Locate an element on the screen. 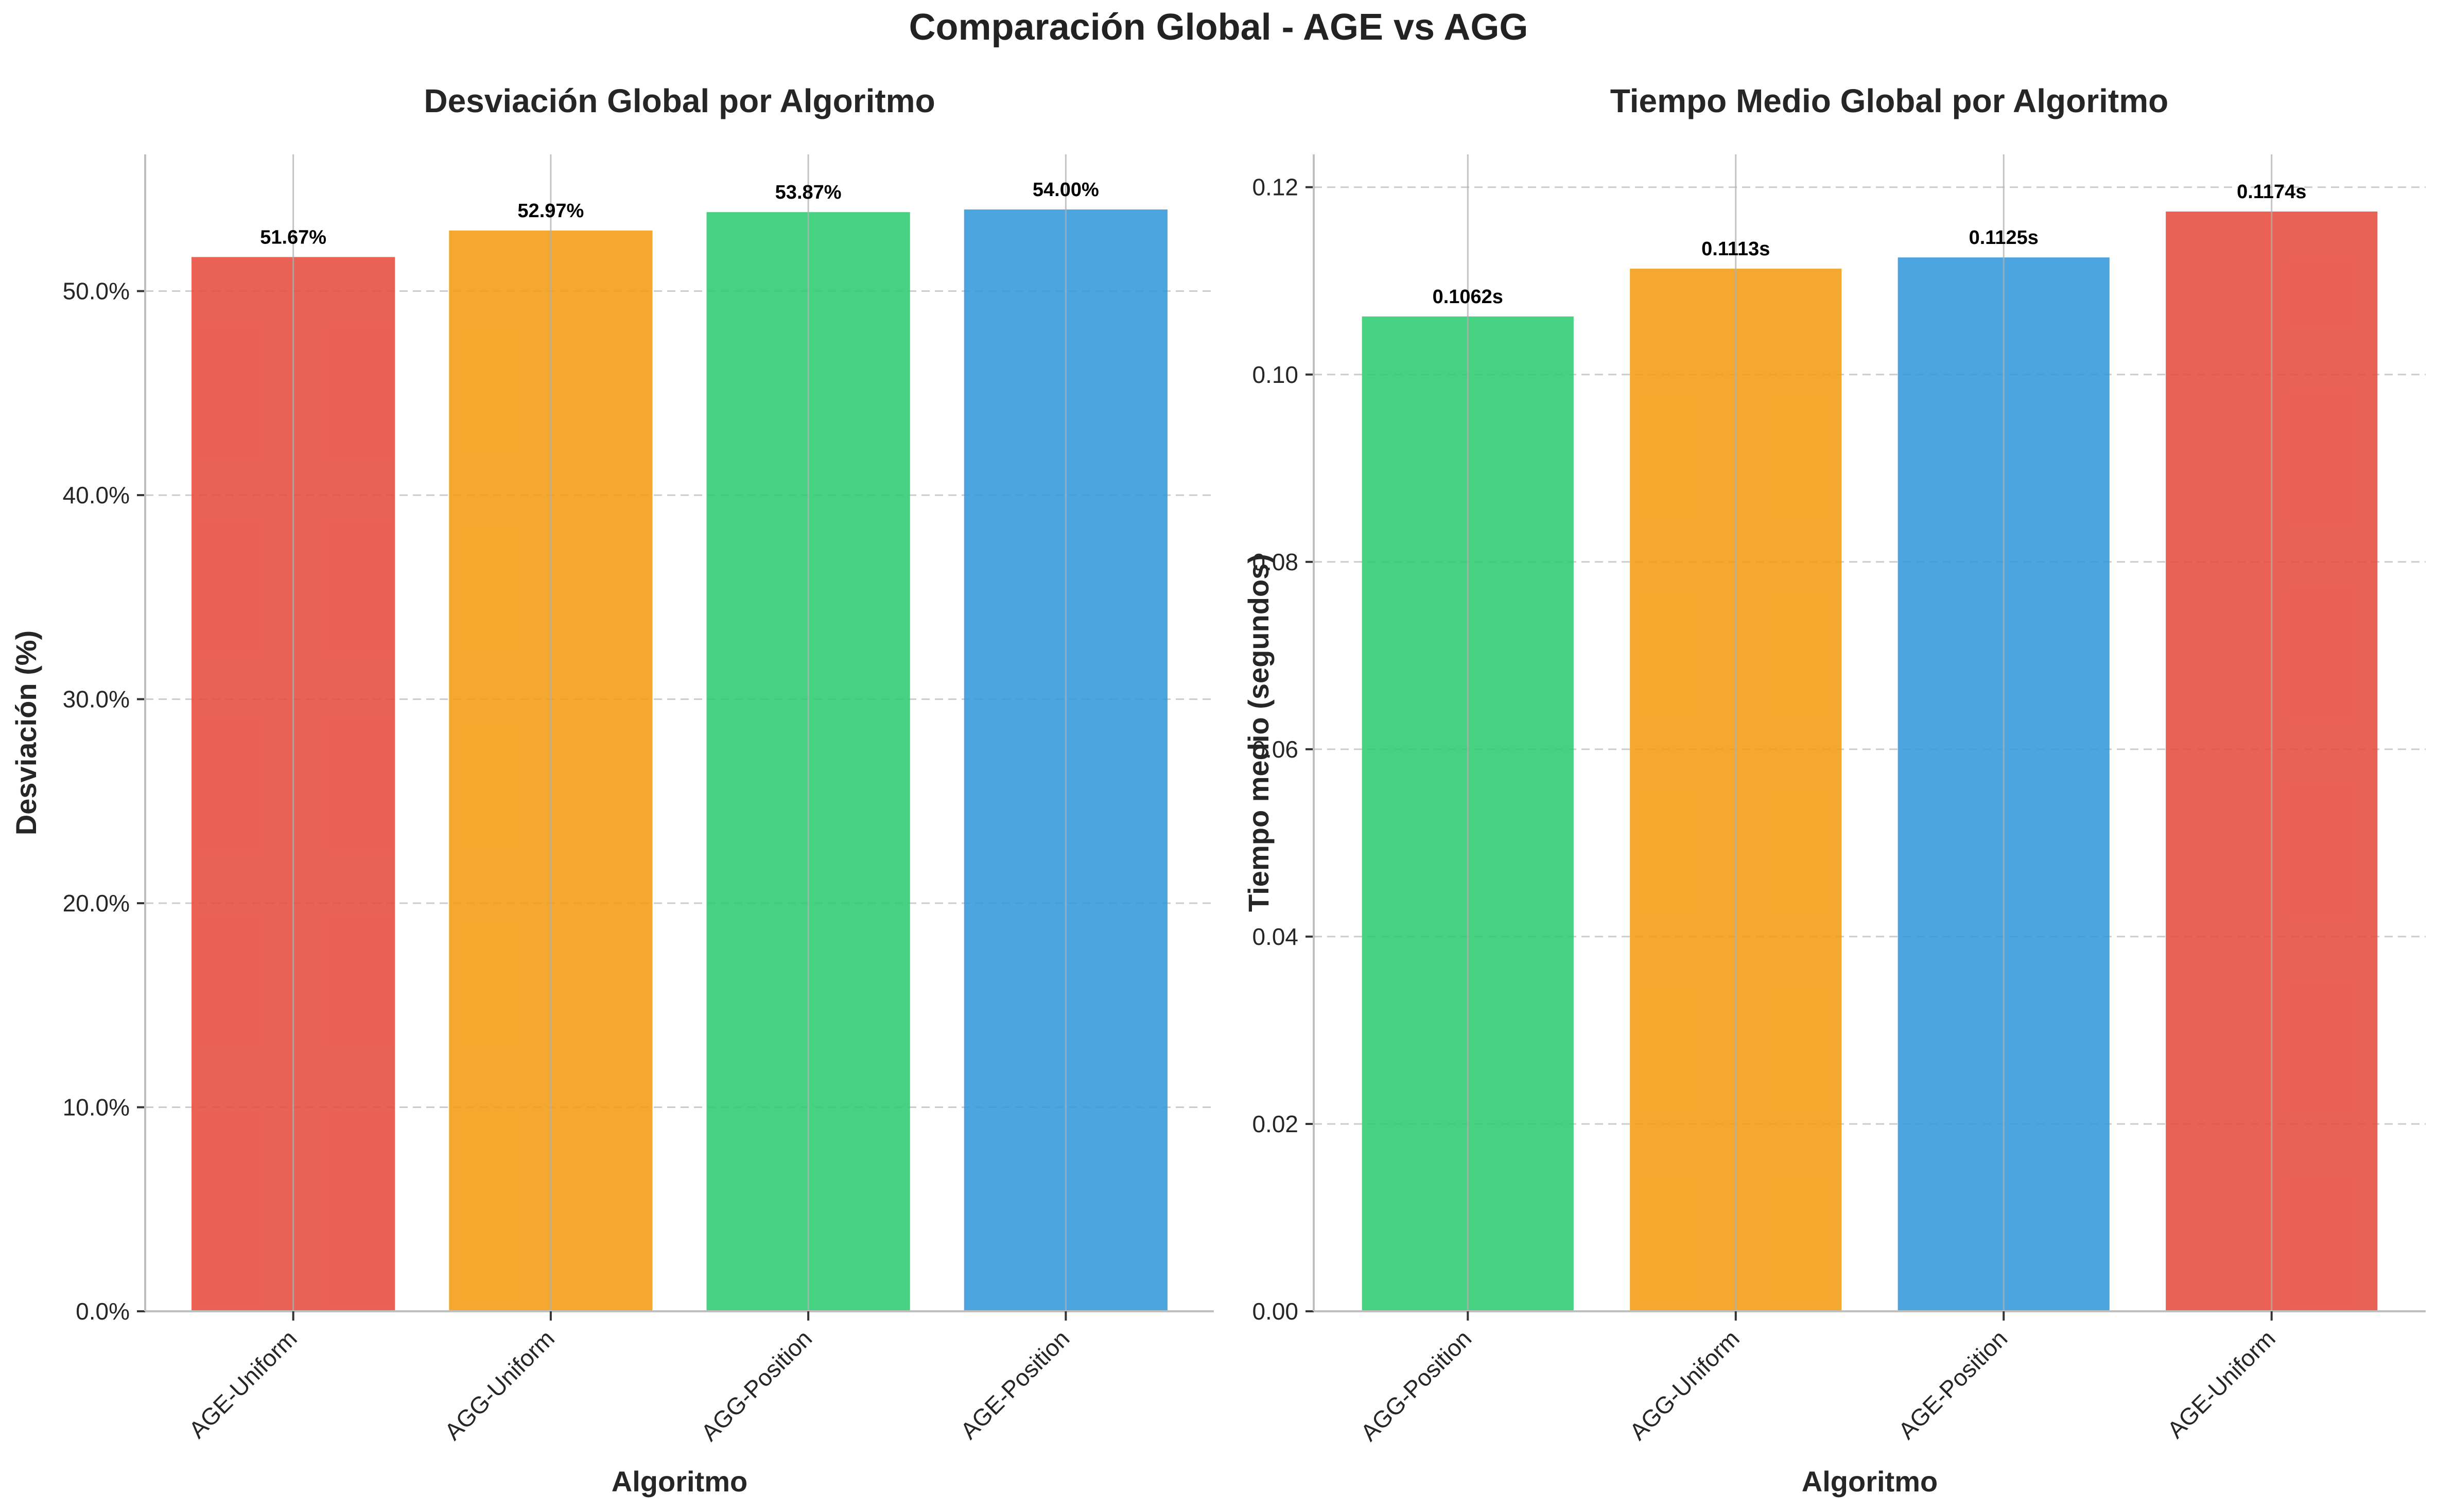  figure-suptitle: Comparación Global - AGE vs AGG is located at coordinates (1218, 27).